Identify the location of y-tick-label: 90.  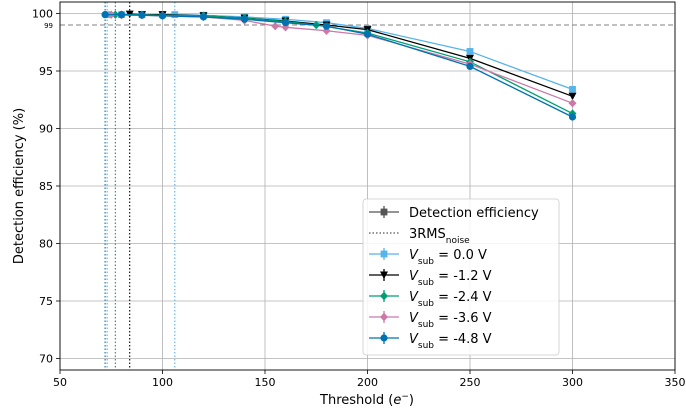
(46, 129).